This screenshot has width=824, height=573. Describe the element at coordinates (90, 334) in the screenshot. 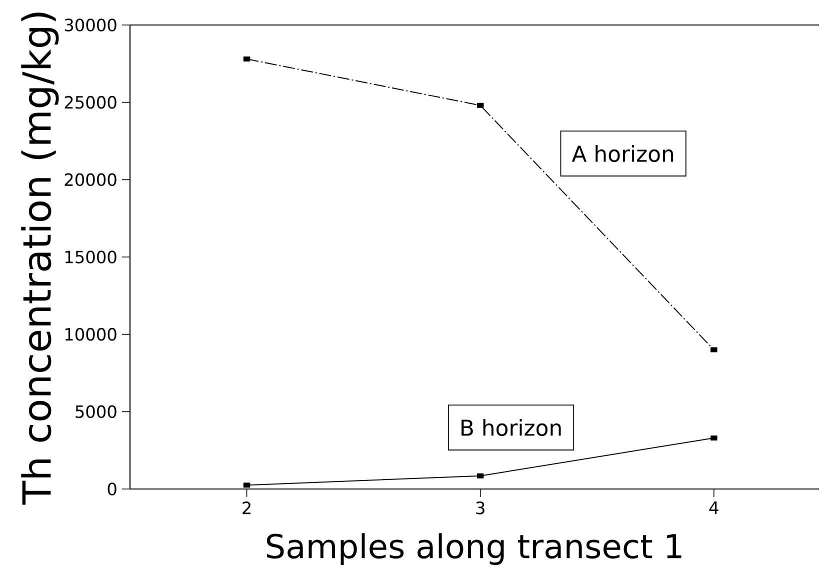

I see `y-tick-label: 10000` at that location.